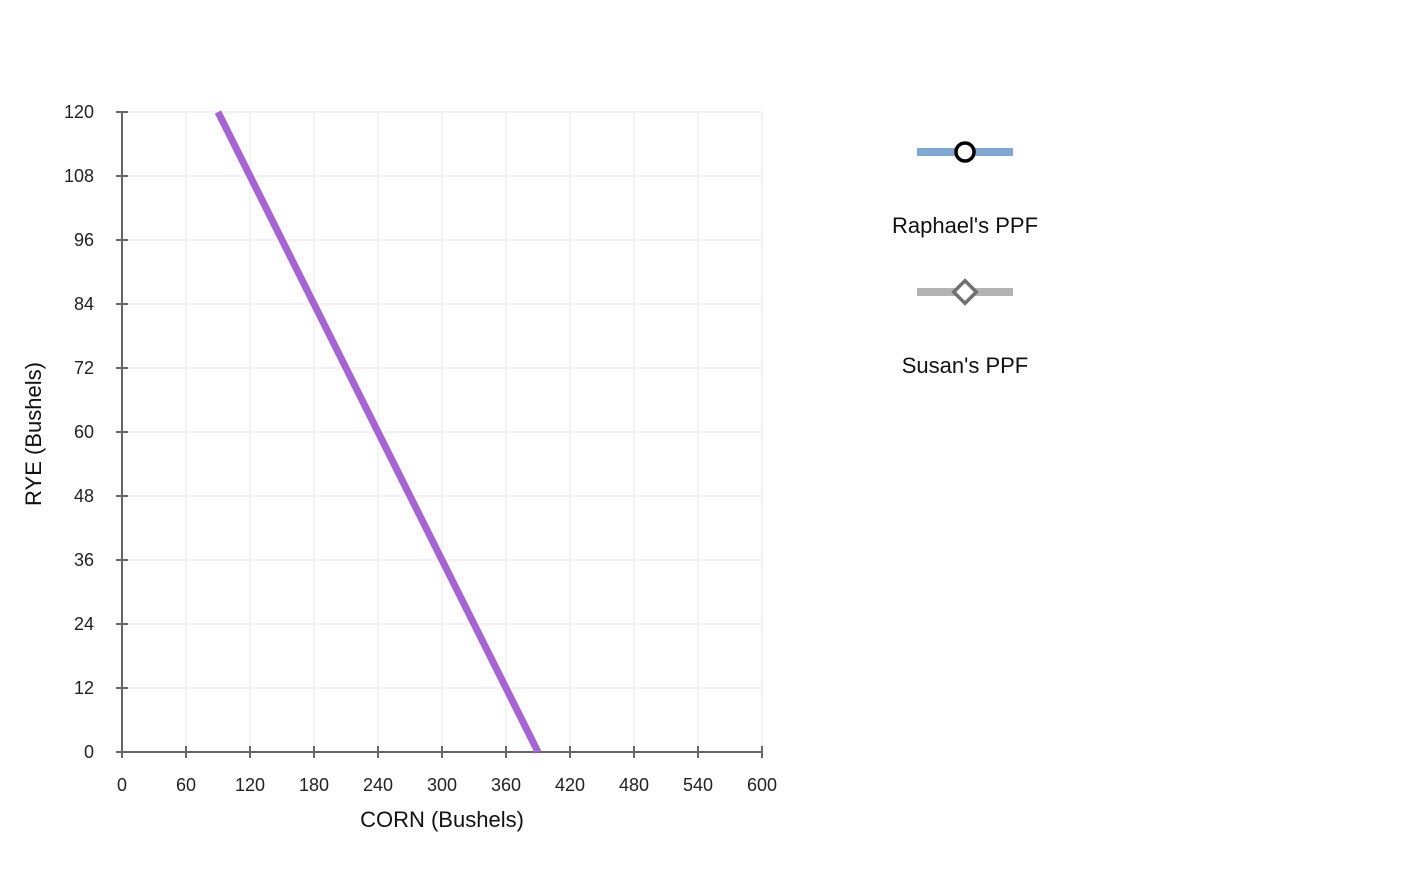  Describe the element at coordinates (79, 112) in the screenshot. I see `y-tick-label: 120` at that location.